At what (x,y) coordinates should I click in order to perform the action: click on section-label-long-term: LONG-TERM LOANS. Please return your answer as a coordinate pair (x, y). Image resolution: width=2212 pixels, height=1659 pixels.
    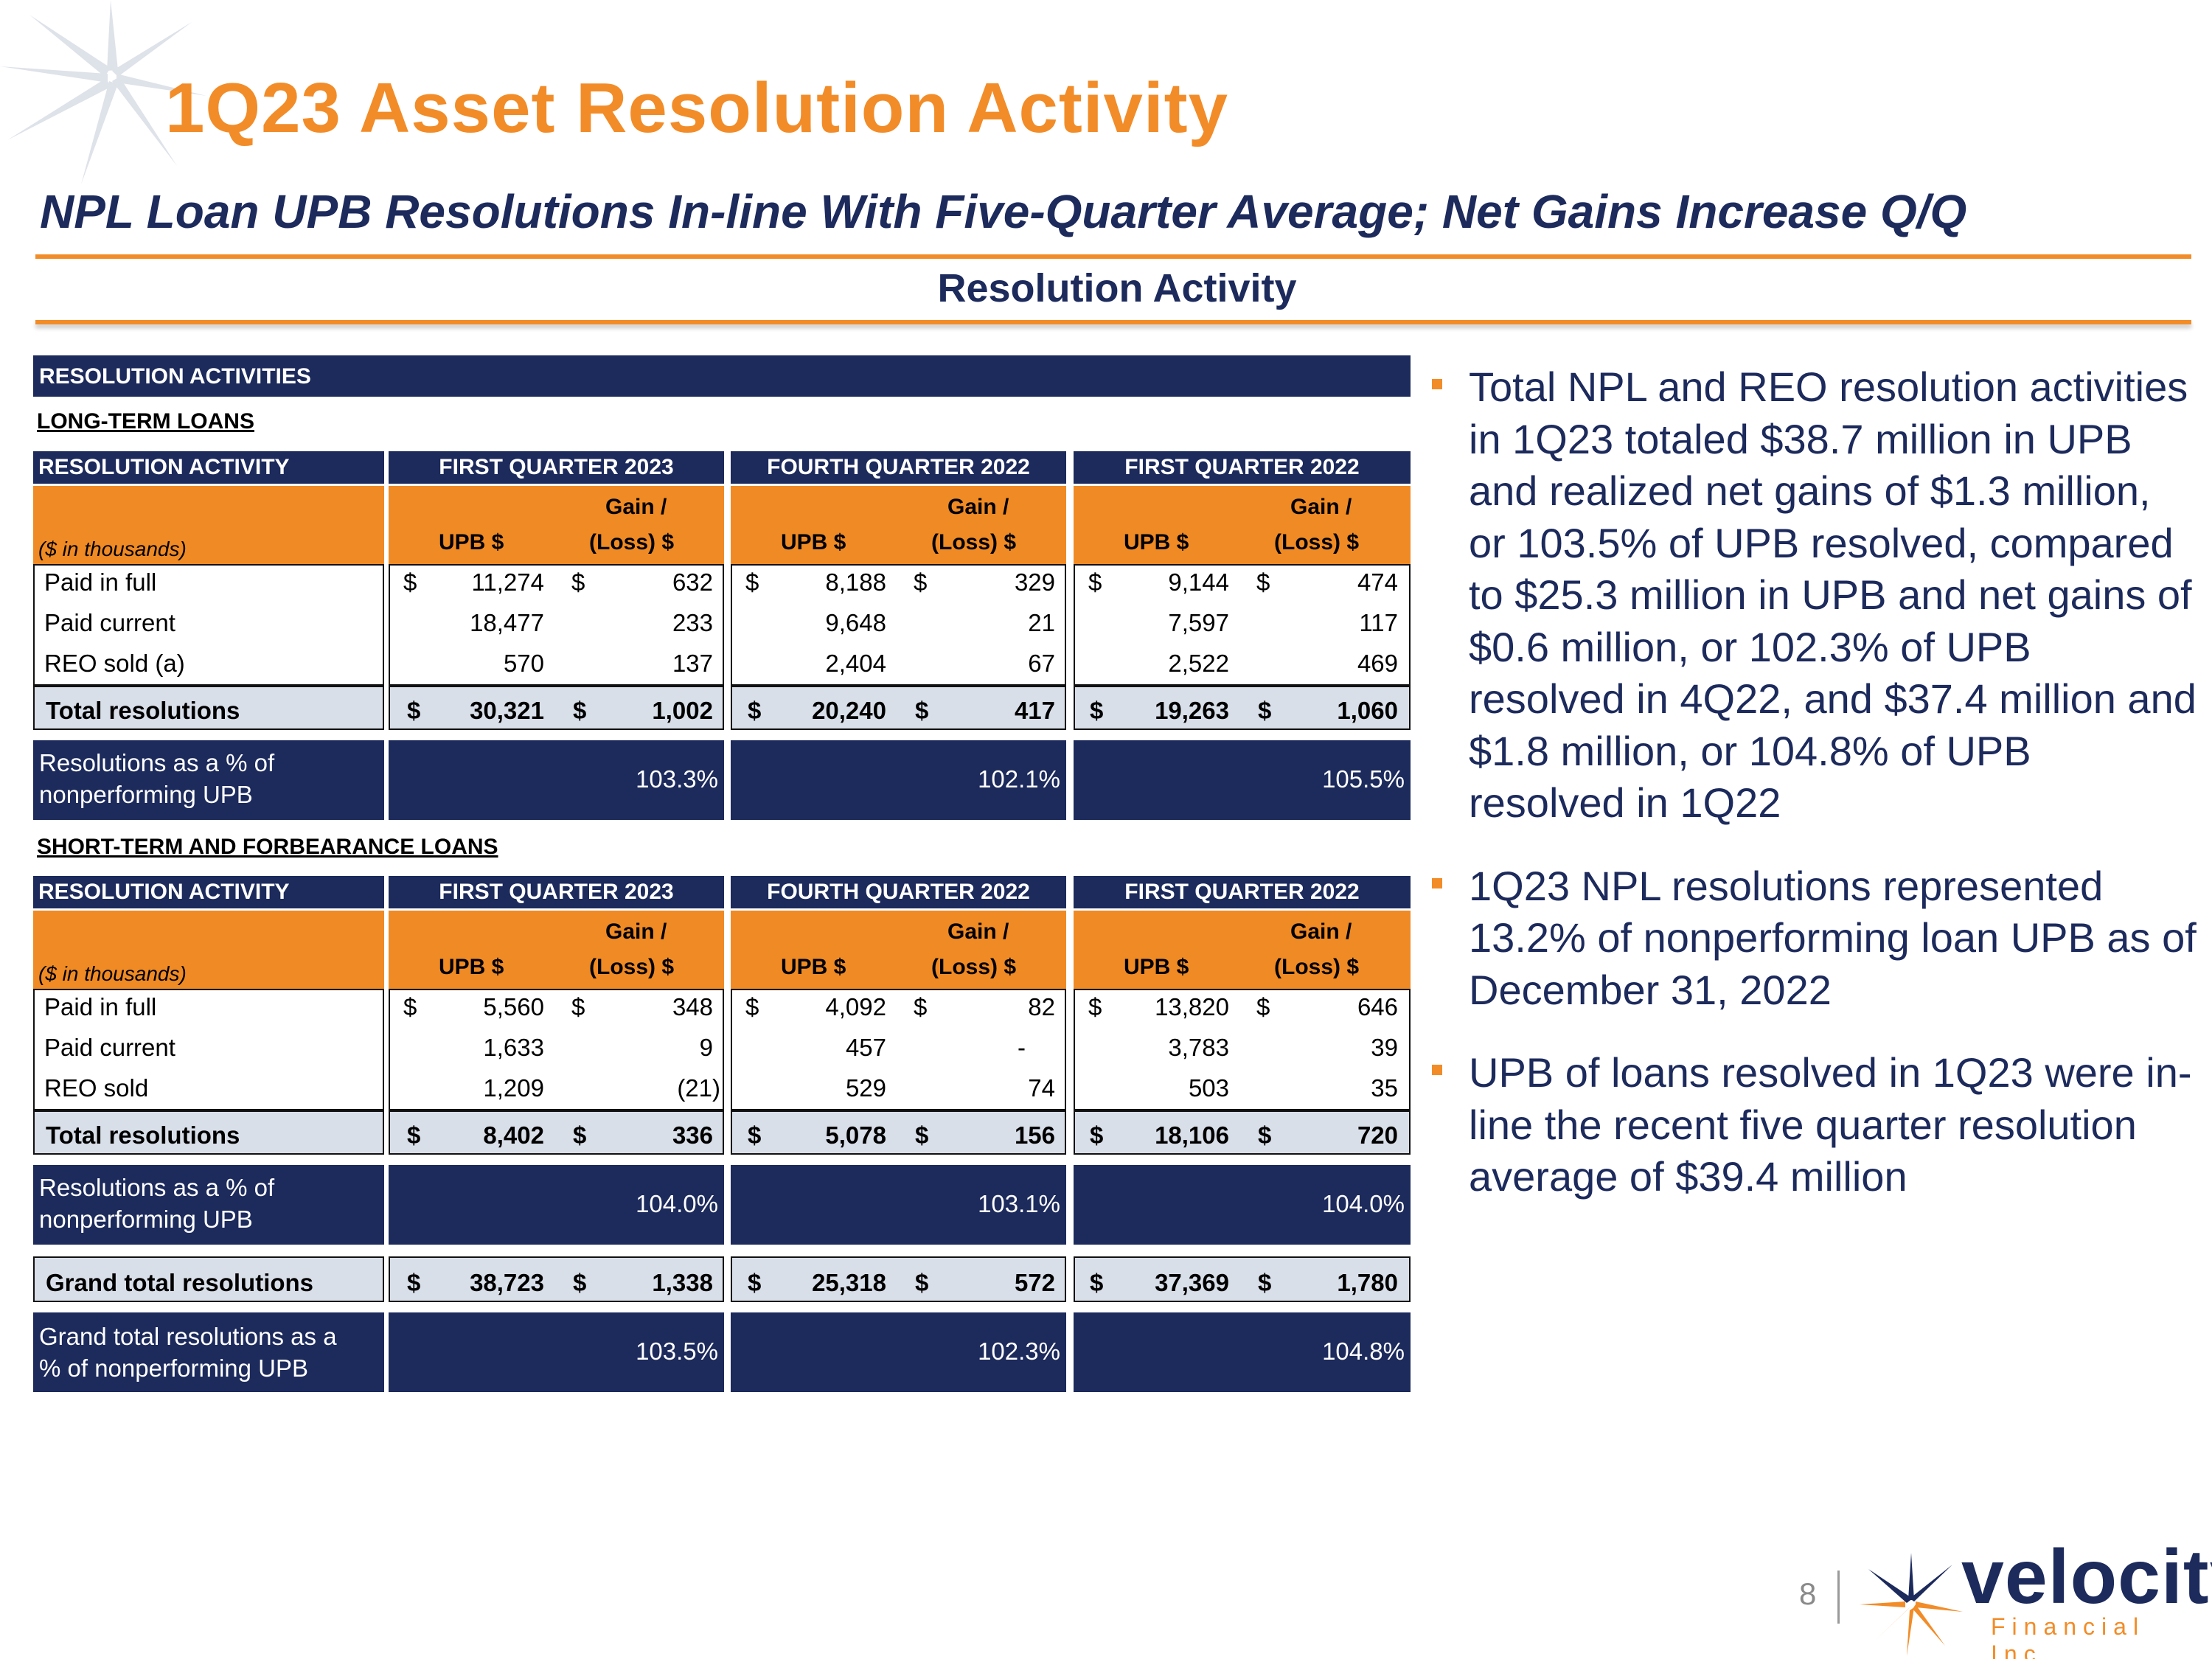
    Looking at the image, I should click on (145, 421).